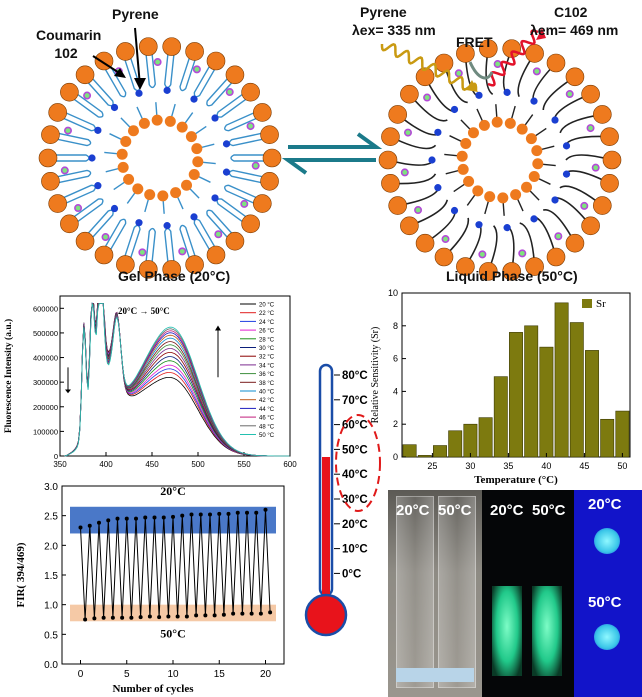 The width and height of the screenshot is (642, 697). I want to click on temperature-annotation: 20°C → 50°C, so click(144, 311).